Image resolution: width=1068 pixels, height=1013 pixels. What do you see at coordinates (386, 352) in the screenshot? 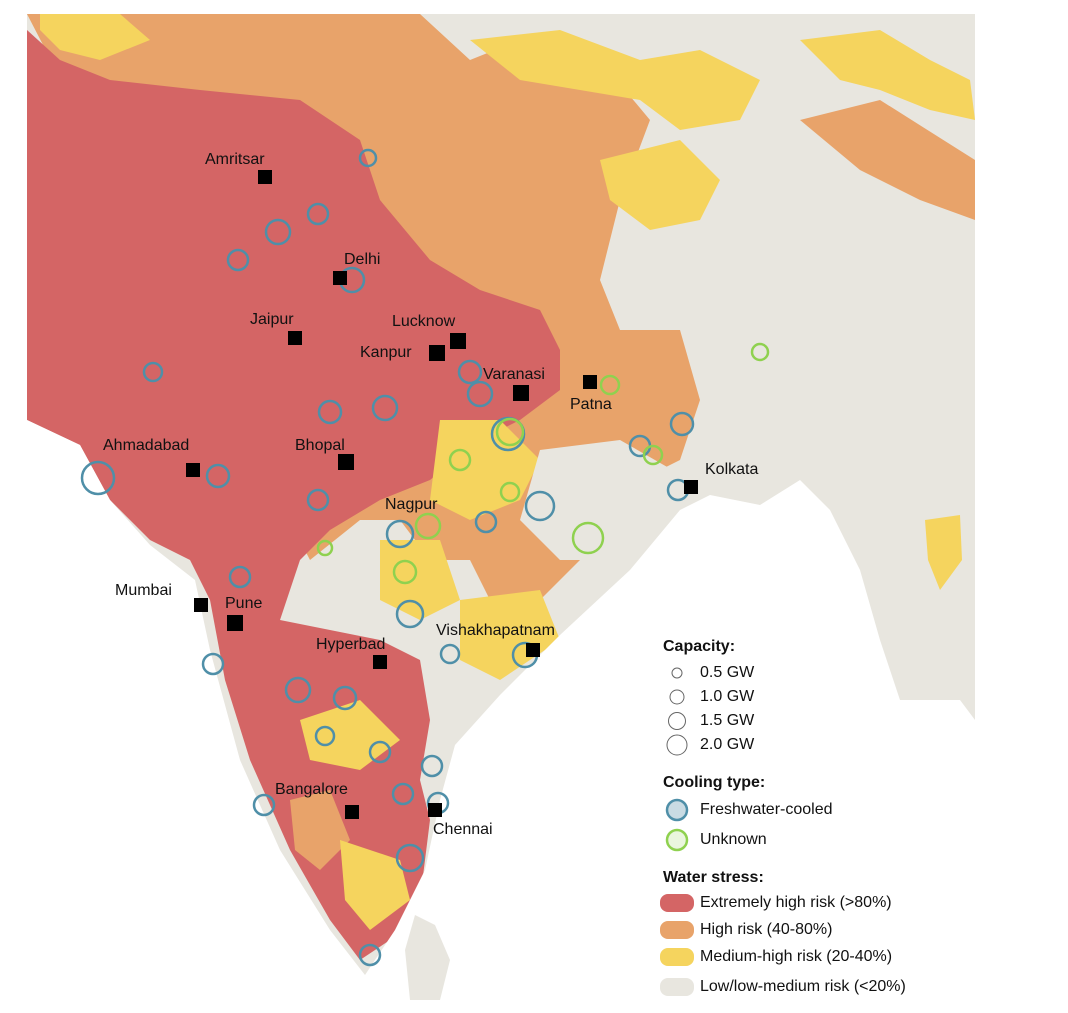
I see `city-label: Kanpur` at bounding box center [386, 352].